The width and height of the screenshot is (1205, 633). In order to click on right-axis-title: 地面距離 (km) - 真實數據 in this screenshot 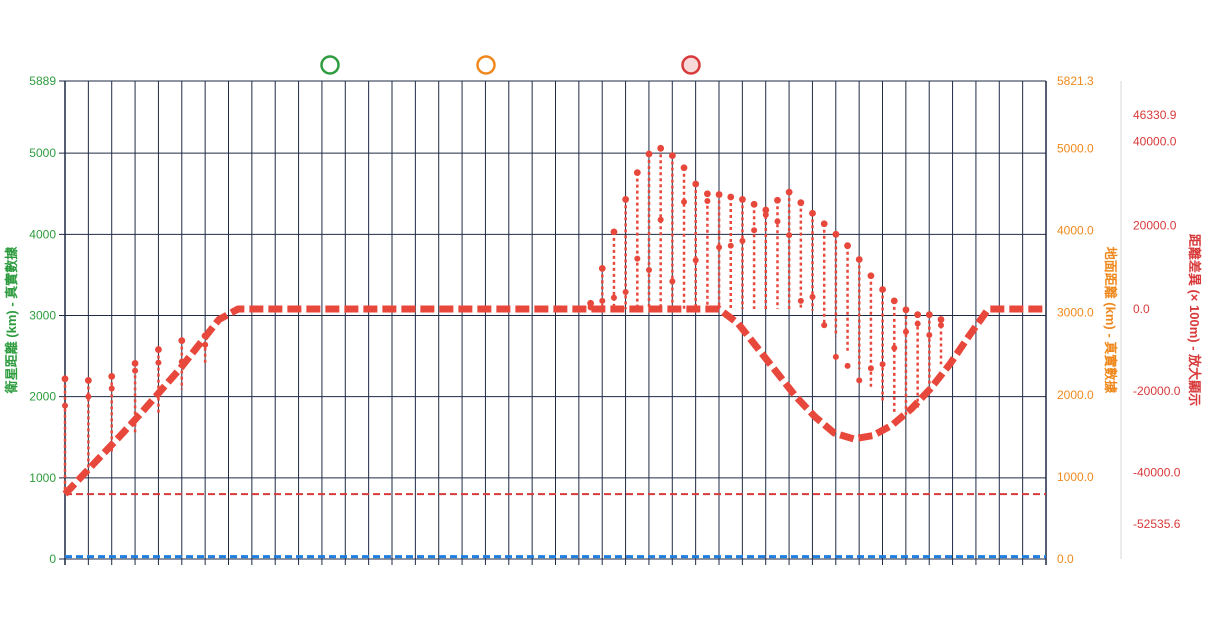, I will do `click(1110, 321)`.